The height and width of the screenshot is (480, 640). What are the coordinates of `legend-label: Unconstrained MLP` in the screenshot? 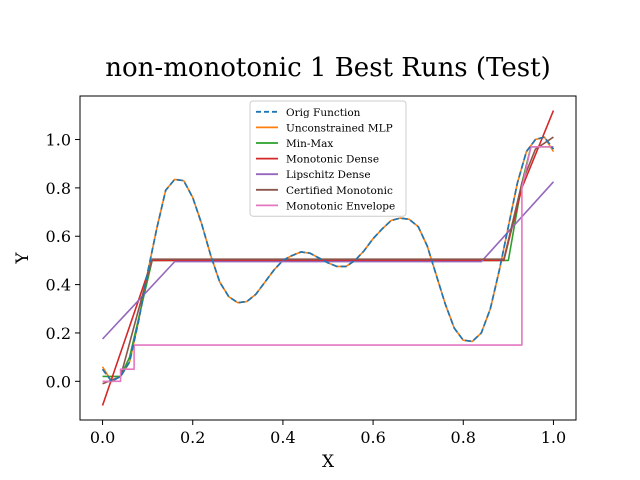 It's located at (339, 128).